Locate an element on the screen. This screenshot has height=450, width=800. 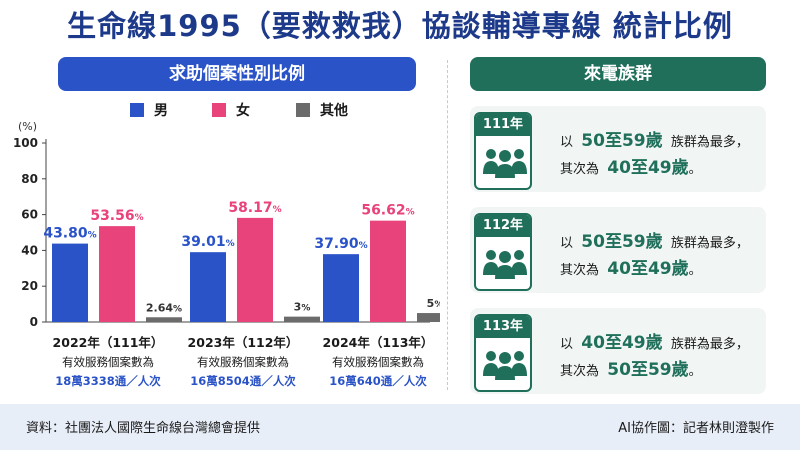
card-line-top: 以 40至49歲 族群為最多， is located at coordinates (654, 340).